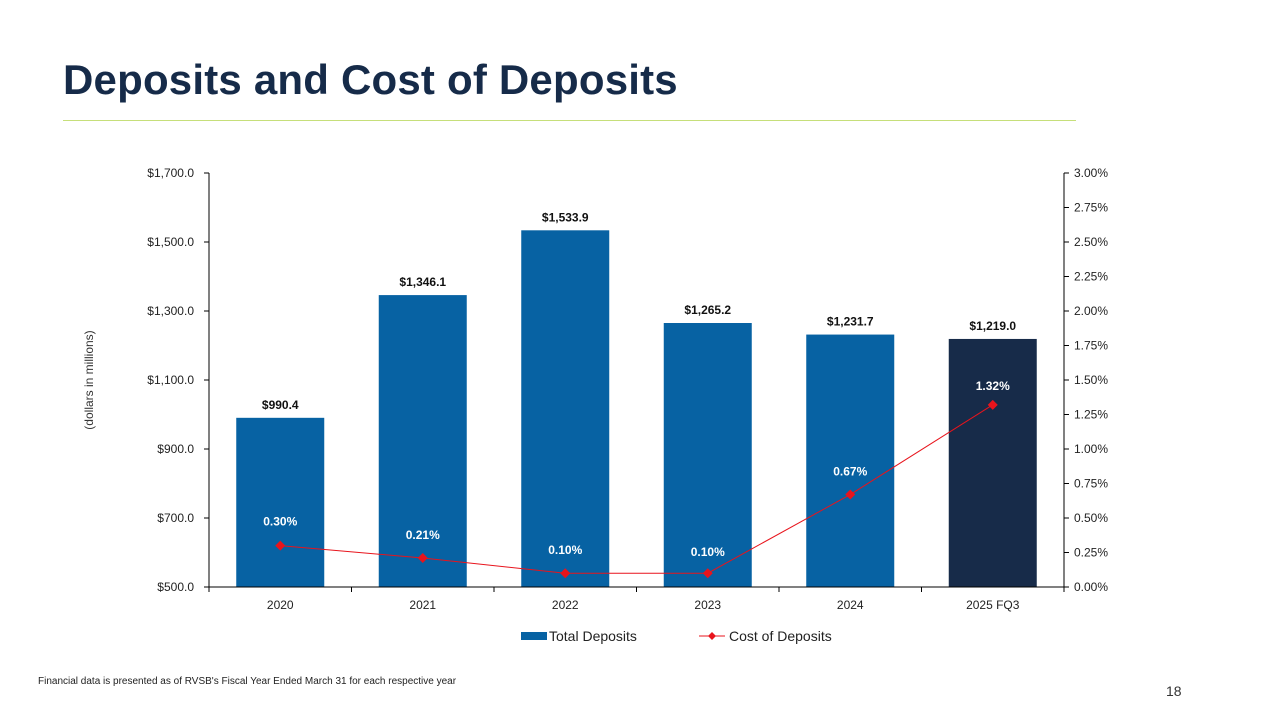 Image resolution: width=1280 pixels, height=720 pixels. What do you see at coordinates (1091, 484) in the screenshot?
I see `y-tick-label-right: 0.75%` at bounding box center [1091, 484].